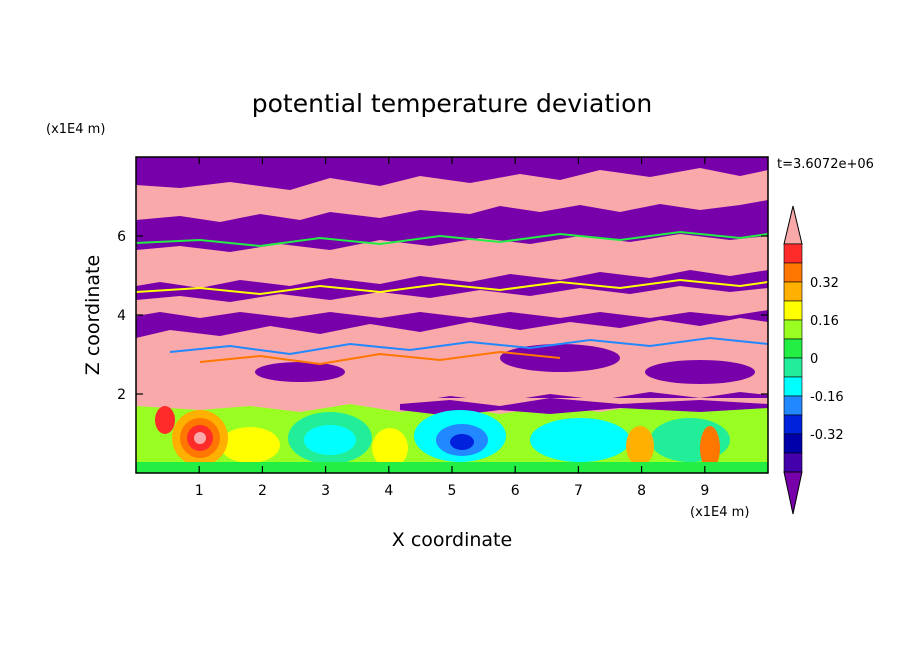  What do you see at coordinates (121, 395) in the screenshot?
I see `y-tick-label: 2` at bounding box center [121, 395].